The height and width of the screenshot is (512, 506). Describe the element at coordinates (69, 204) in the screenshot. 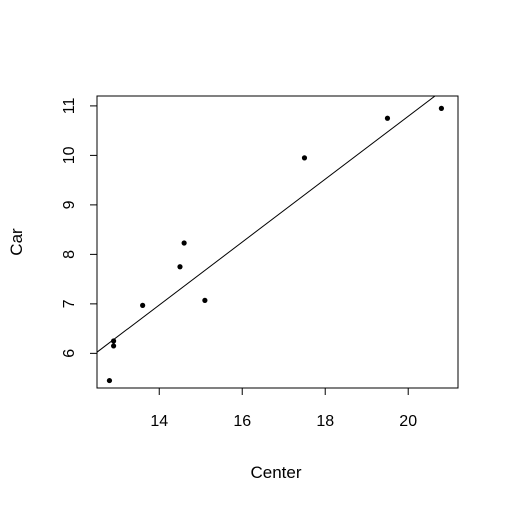

I see `y-tick-label: 9` at that location.